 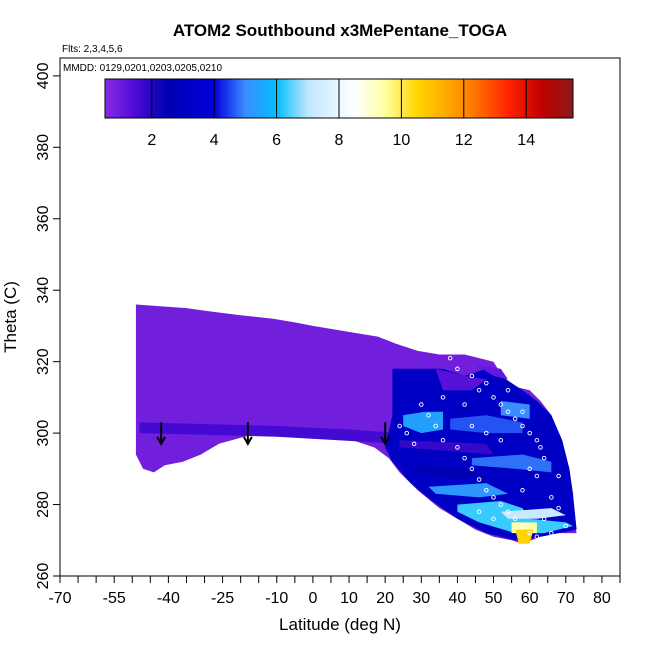 I want to click on x-tick-label: -25, so click(x=222, y=598).